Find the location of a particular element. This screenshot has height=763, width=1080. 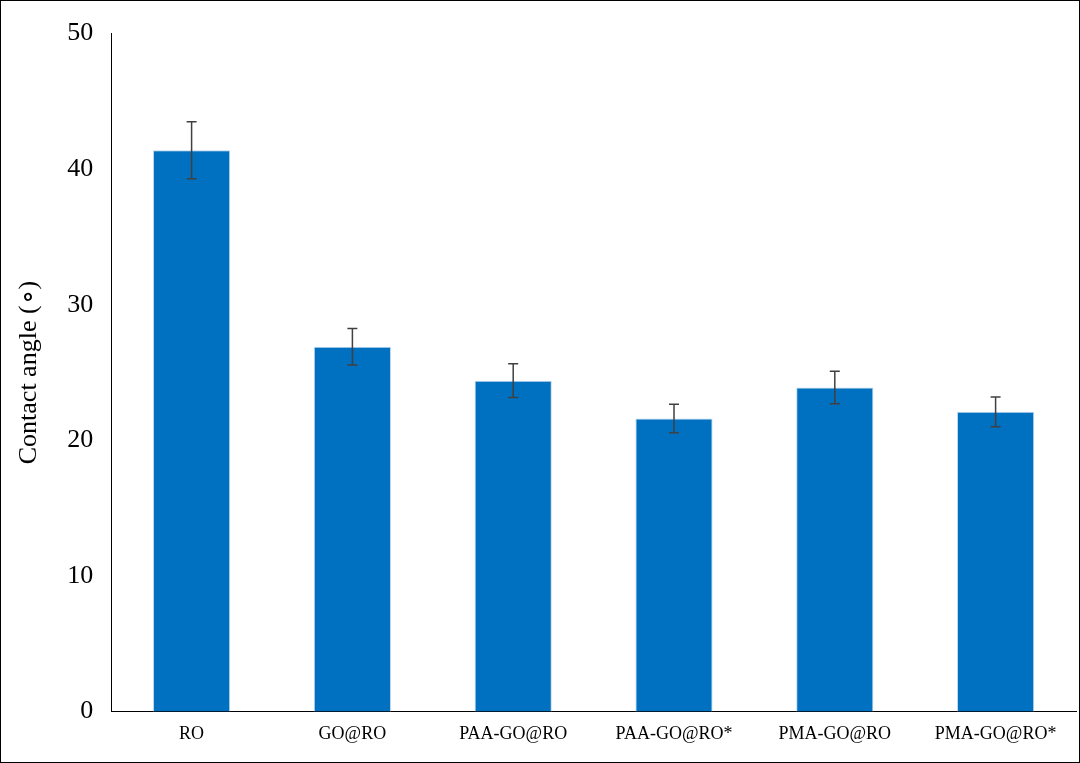

x-tick-label: PAA-GO@RO* is located at coordinates (674, 732).